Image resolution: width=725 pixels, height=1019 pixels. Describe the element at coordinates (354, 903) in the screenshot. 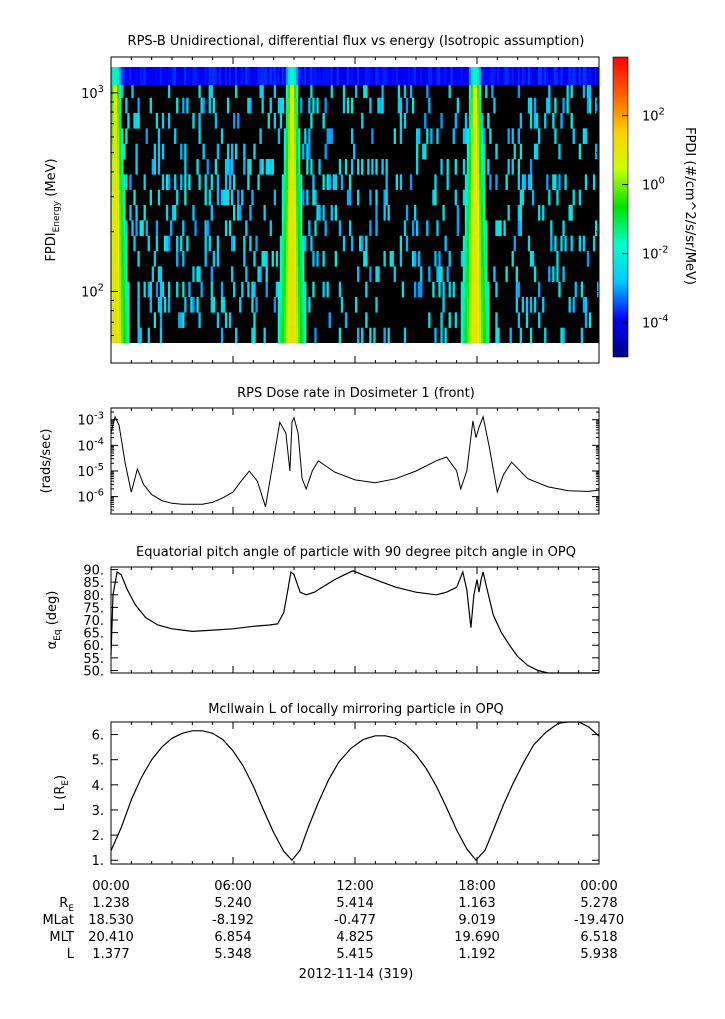

I see `ephemeris-value: 5.414` at that location.